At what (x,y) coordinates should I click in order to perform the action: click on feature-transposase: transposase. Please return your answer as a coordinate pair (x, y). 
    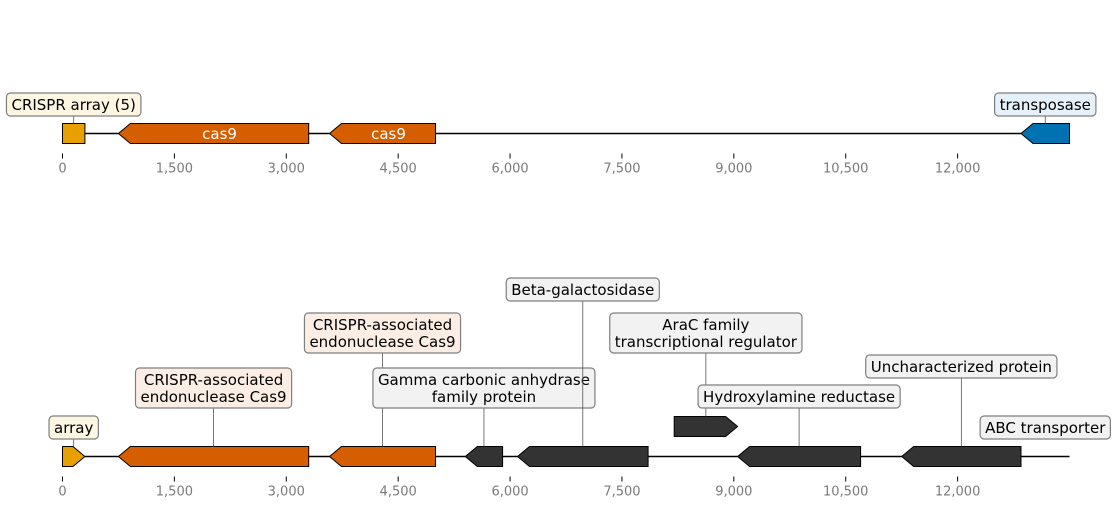
    Looking at the image, I should click on (1045, 118).